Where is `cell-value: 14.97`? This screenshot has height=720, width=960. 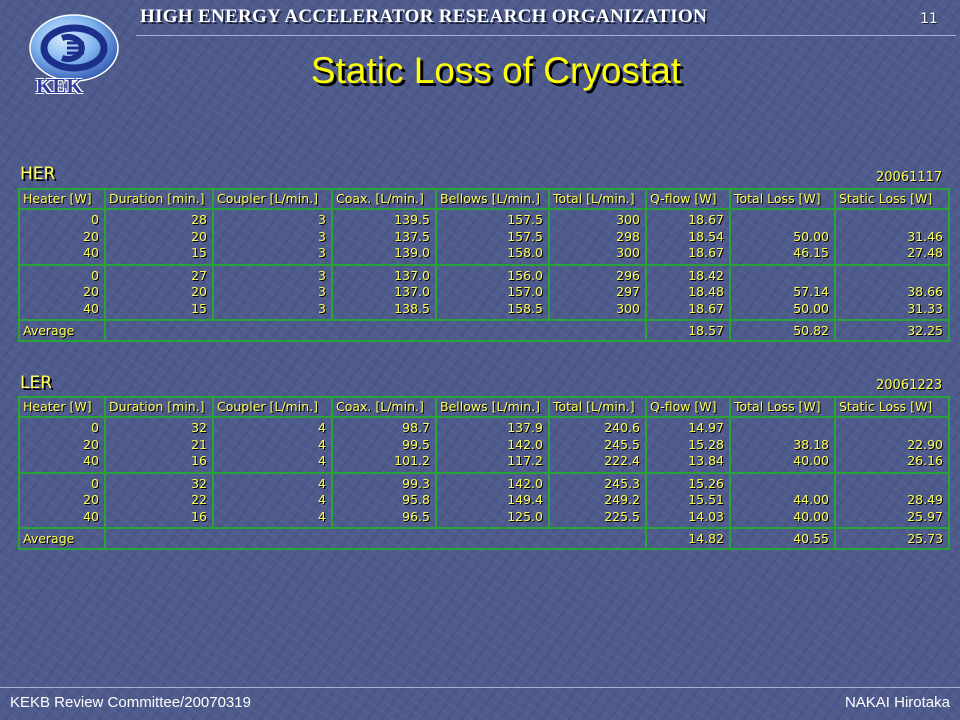
cell-value: 14.97 is located at coordinates (706, 427).